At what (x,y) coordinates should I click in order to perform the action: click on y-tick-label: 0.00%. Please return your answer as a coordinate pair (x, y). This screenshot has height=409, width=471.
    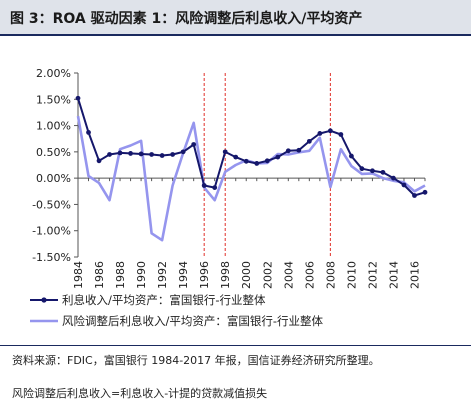
    Looking at the image, I should click on (53, 178).